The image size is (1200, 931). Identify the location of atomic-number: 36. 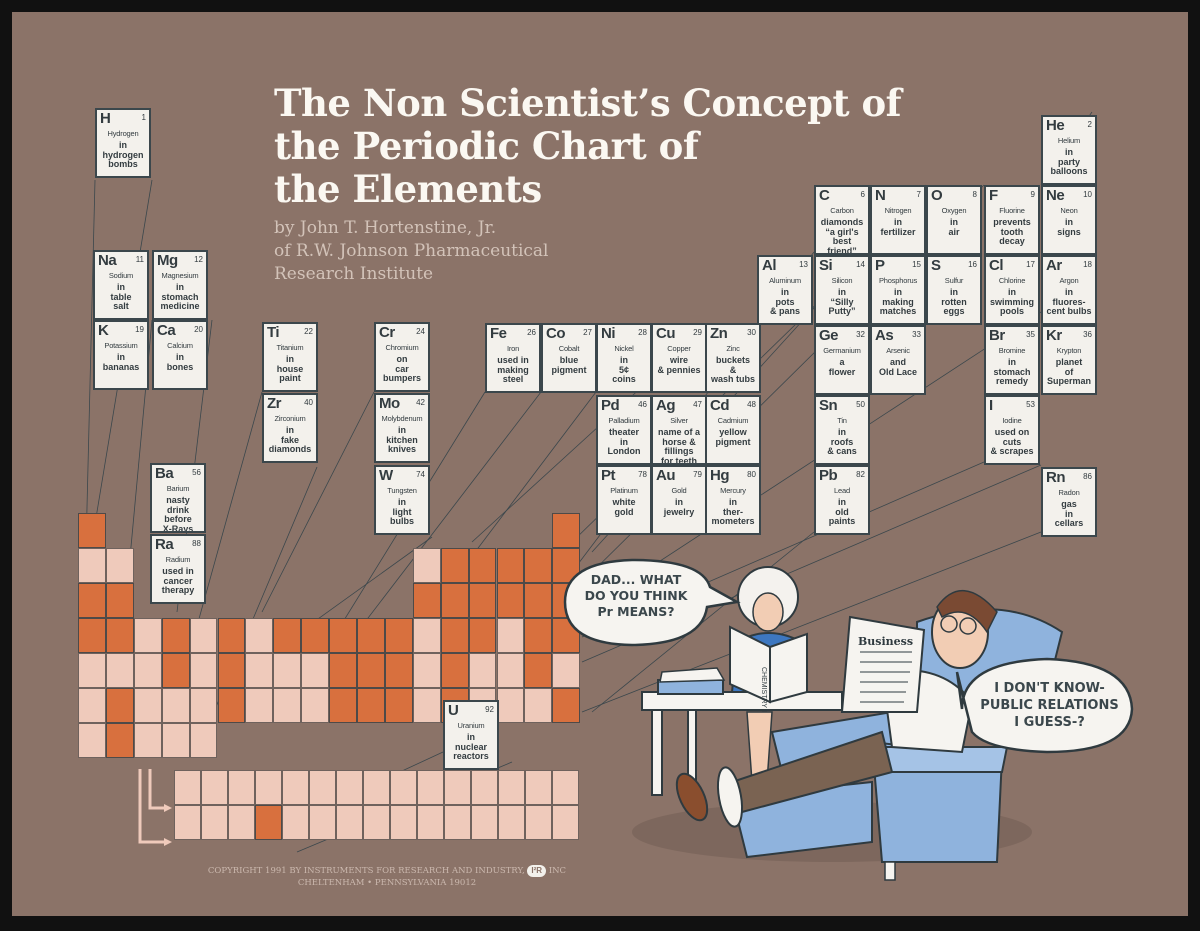
(1087, 334).